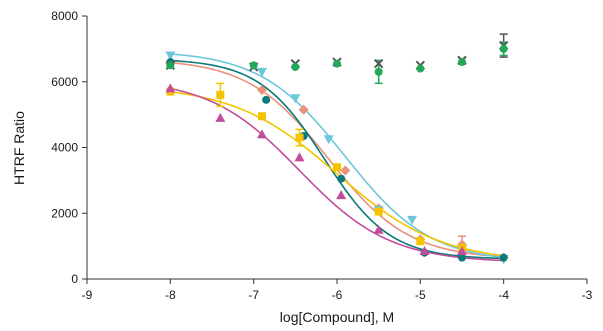 This screenshot has width=603, height=331. Describe the element at coordinates (253, 295) in the screenshot. I see `x-tick-label: -7` at that location.